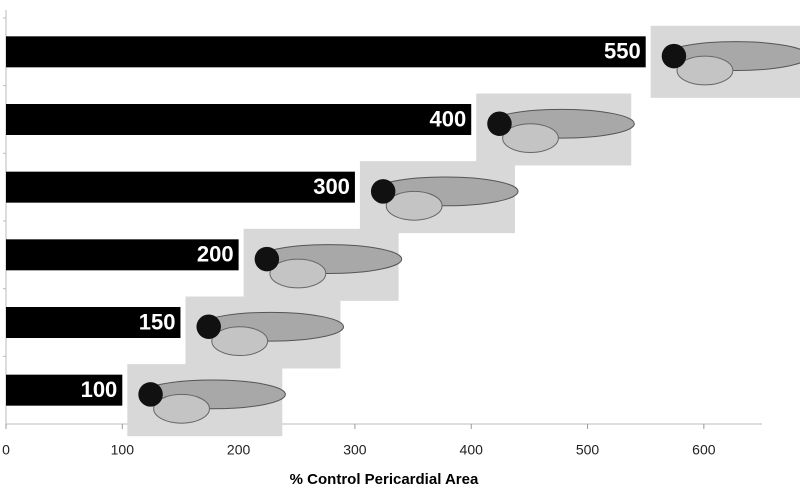 This screenshot has height=488, width=800. What do you see at coordinates (704, 450) in the screenshot?
I see `x-tick-label: 600` at bounding box center [704, 450].